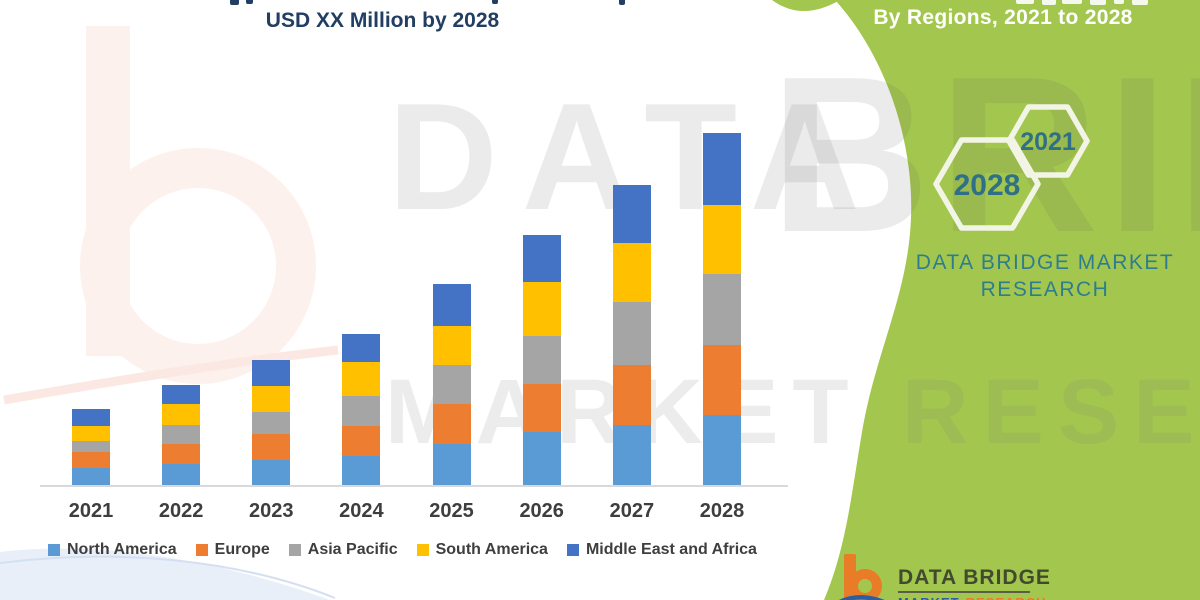  What do you see at coordinates (974, 577) in the screenshot?
I see `logo-title: DATA BRIDGE` at bounding box center [974, 577].